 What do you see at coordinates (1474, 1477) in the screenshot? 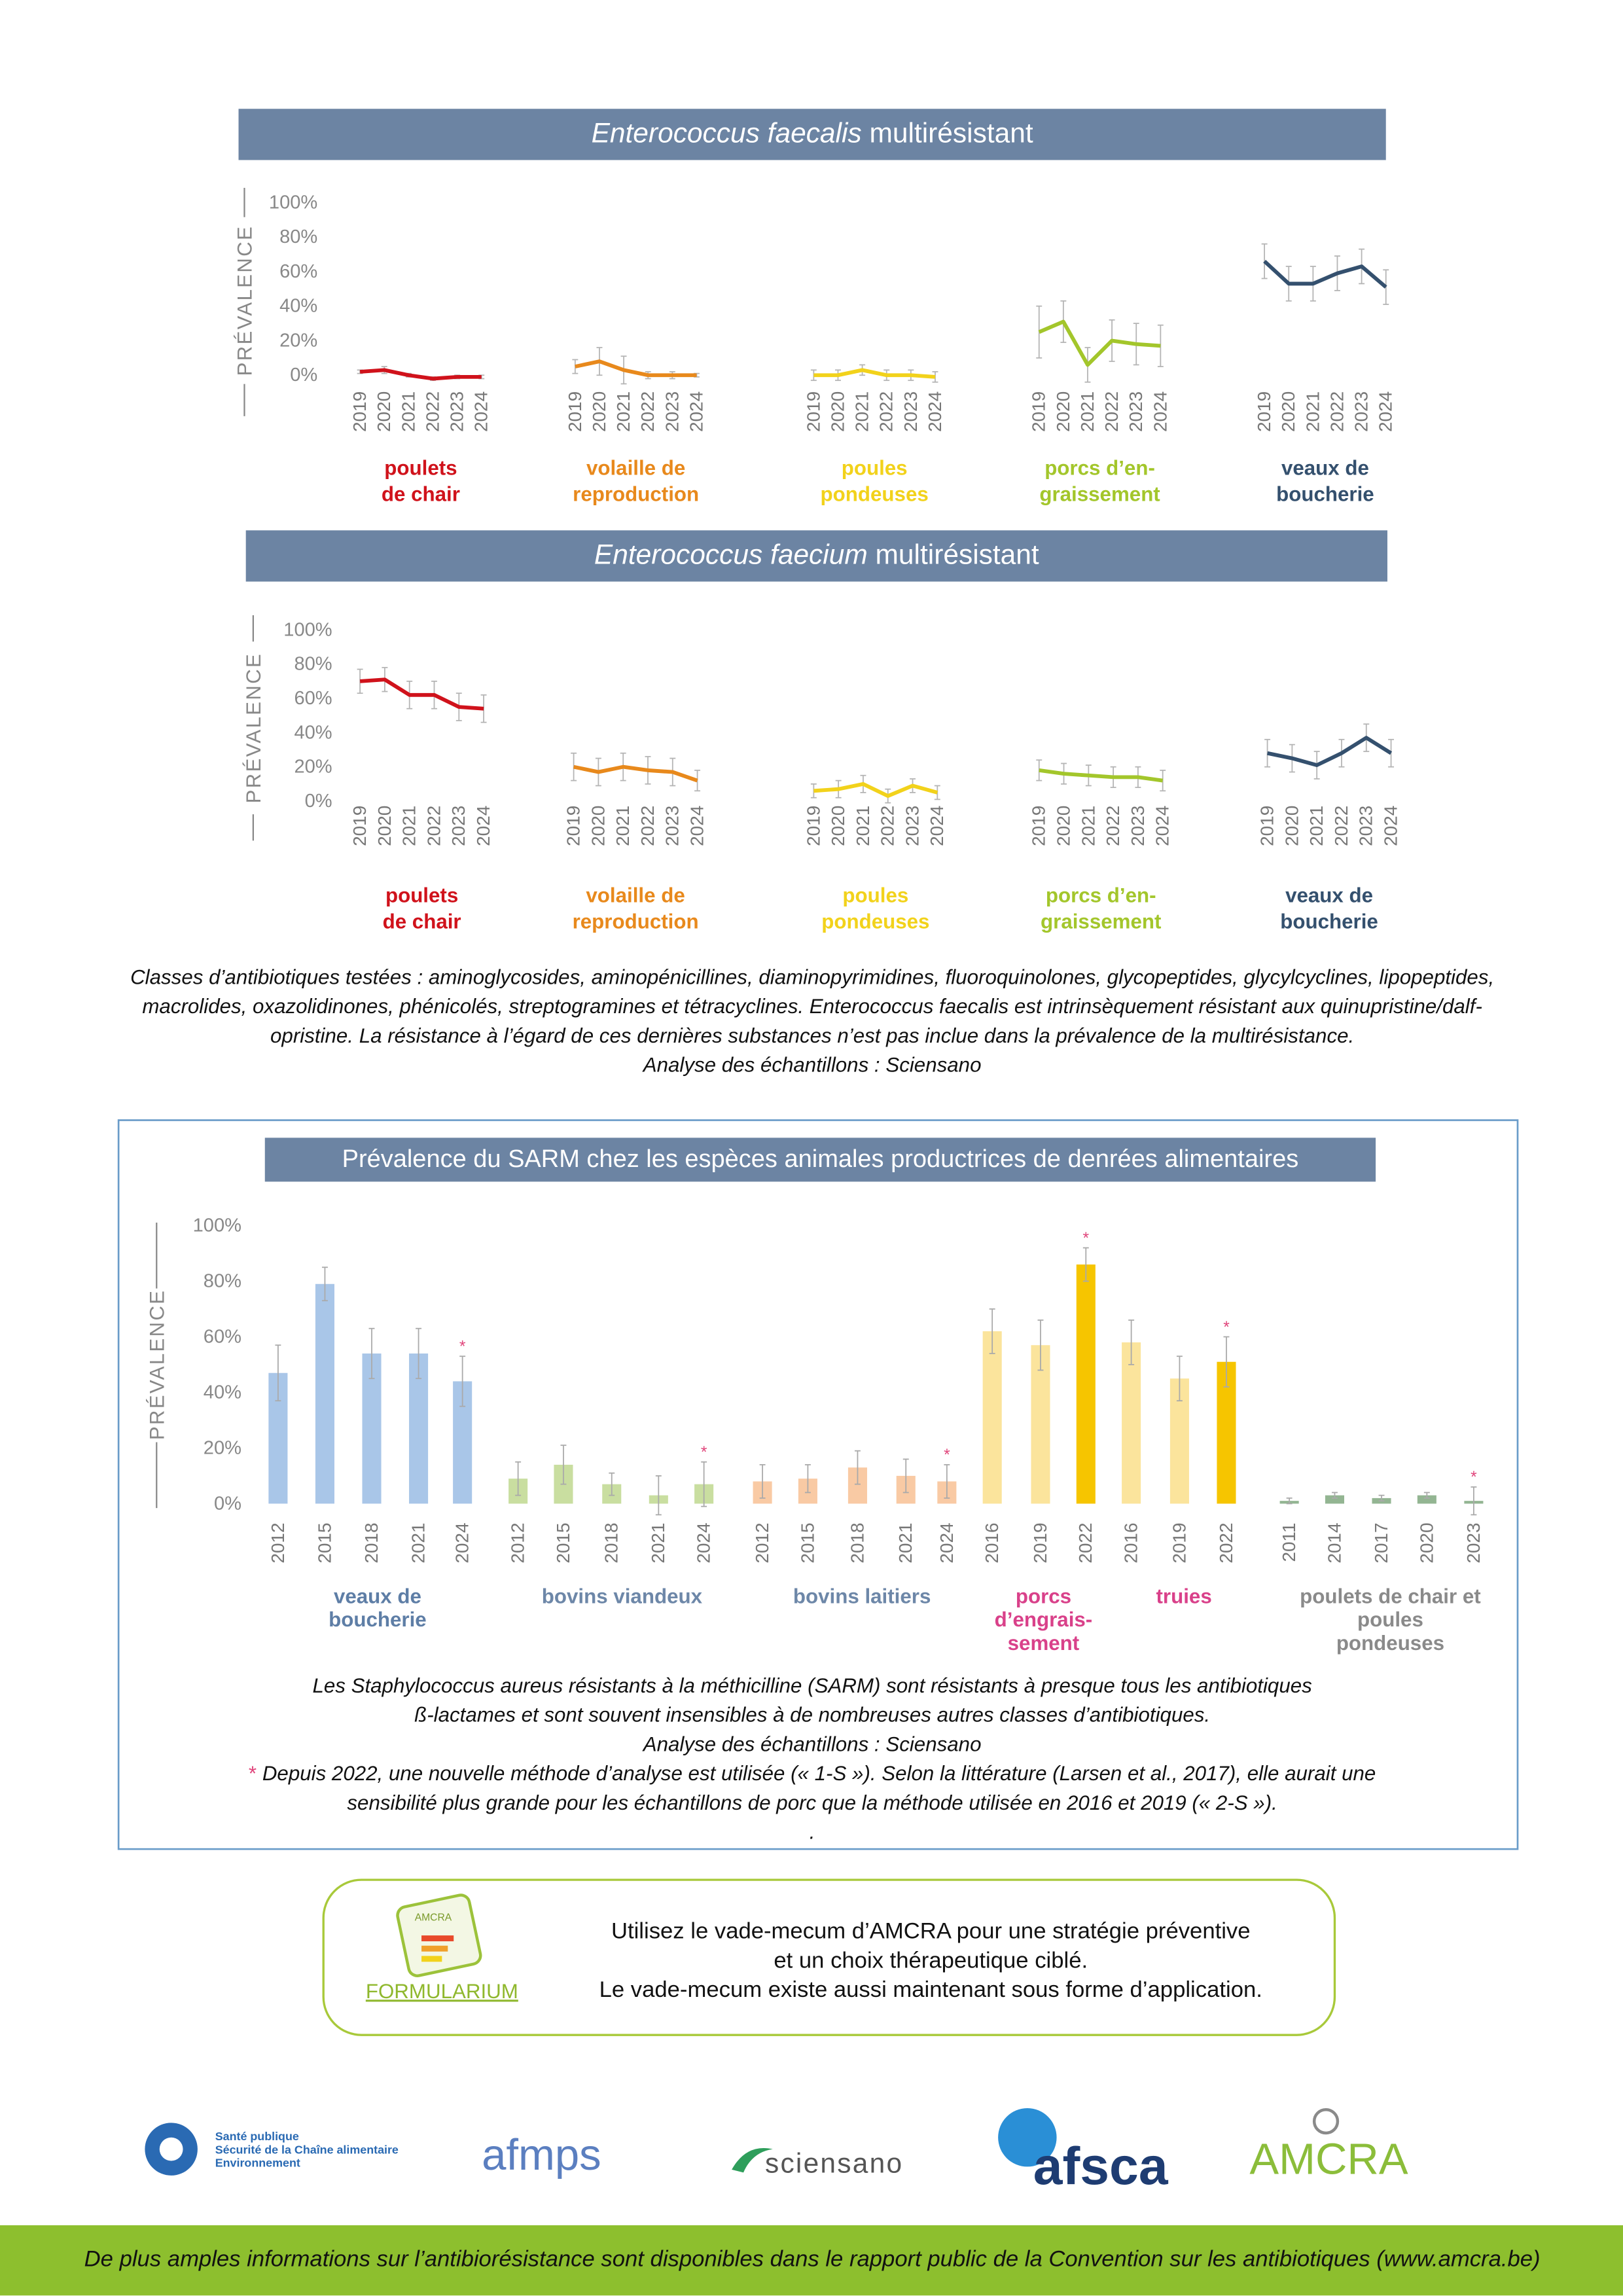
I see `asterisk: *` at bounding box center [1474, 1477].